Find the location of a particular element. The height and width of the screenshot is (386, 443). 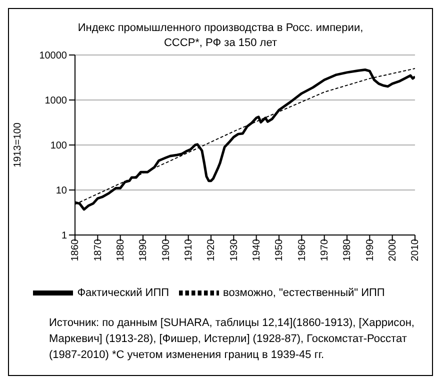

chart-title: Индекс промышленного производства в Росс. империи, СССР*, РФ за 150 лет is located at coordinates (220, 36).